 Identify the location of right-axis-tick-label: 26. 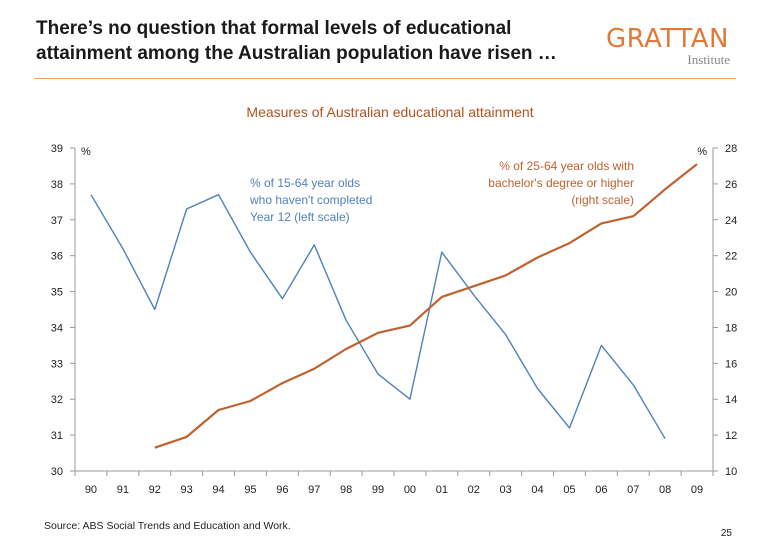
(731, 185).